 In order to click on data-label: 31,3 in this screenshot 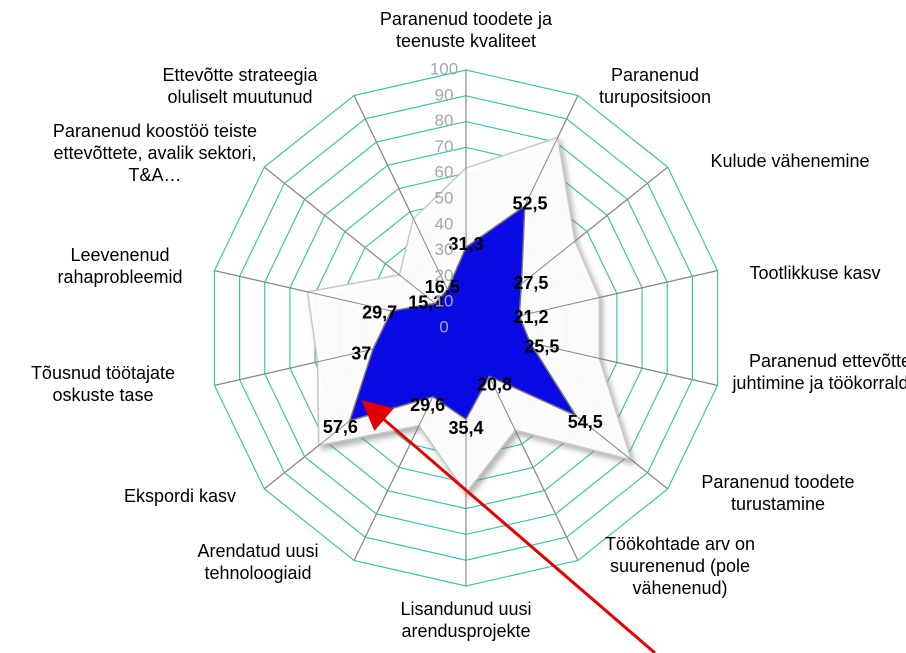, I will do `click(465, 244)`.